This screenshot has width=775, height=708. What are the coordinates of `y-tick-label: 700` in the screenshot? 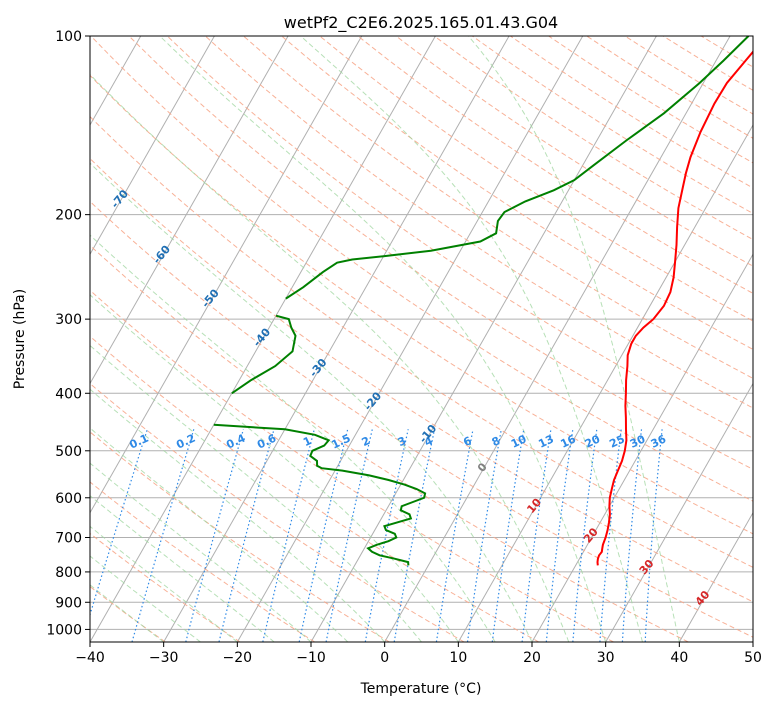 It's located at (68, 539).